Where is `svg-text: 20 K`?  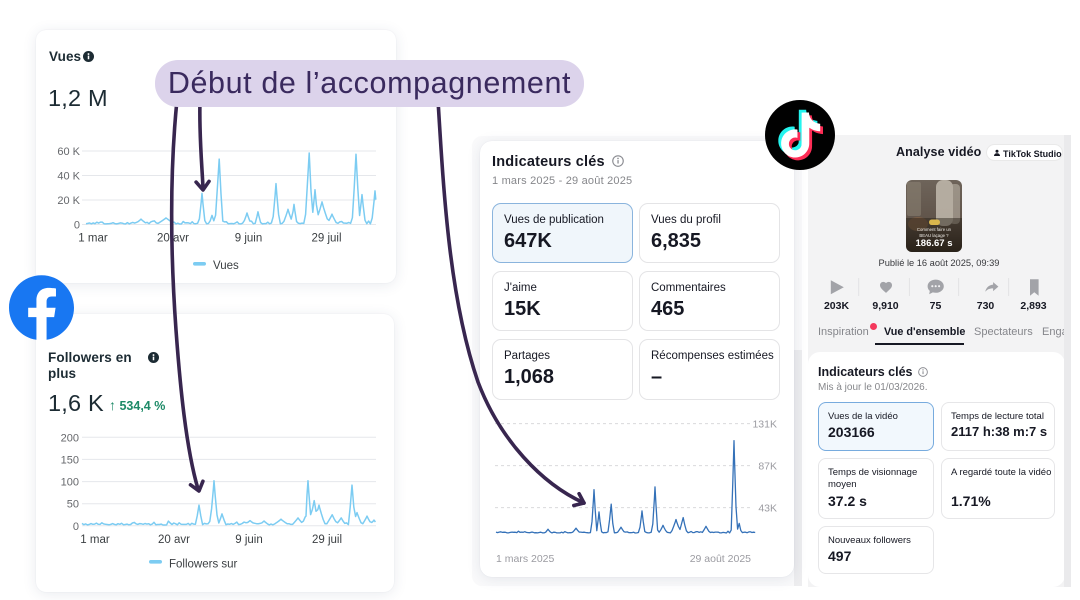
svg-text: 20 K is located at coordinates (68, 201).